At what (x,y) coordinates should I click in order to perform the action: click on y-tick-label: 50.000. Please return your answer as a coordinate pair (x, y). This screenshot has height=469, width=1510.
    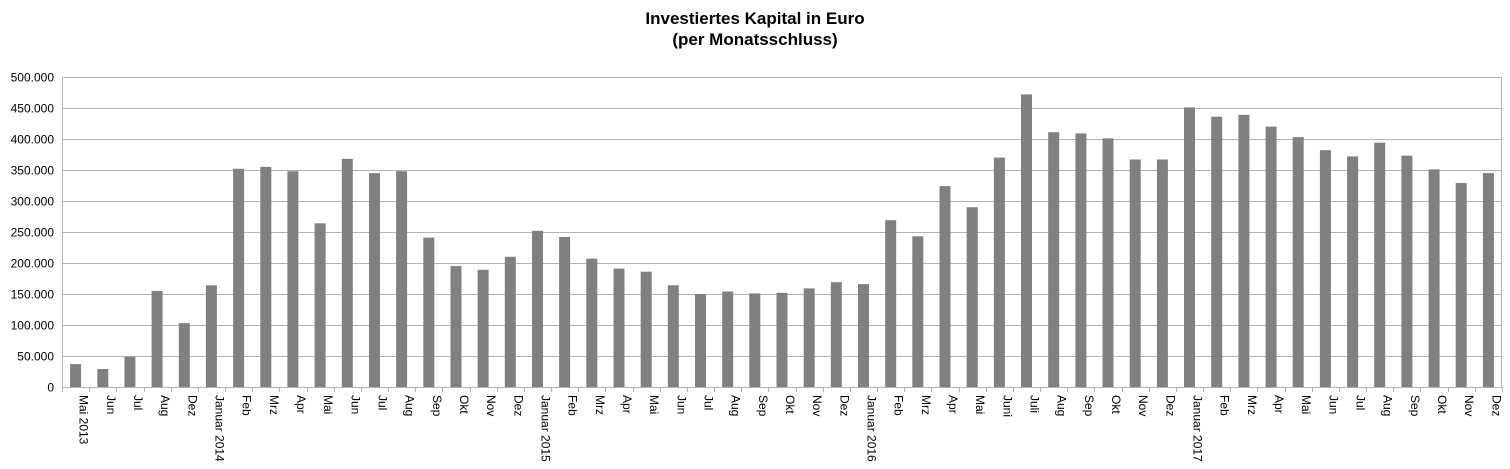
    Looking at the image, I should click on (35, 357).